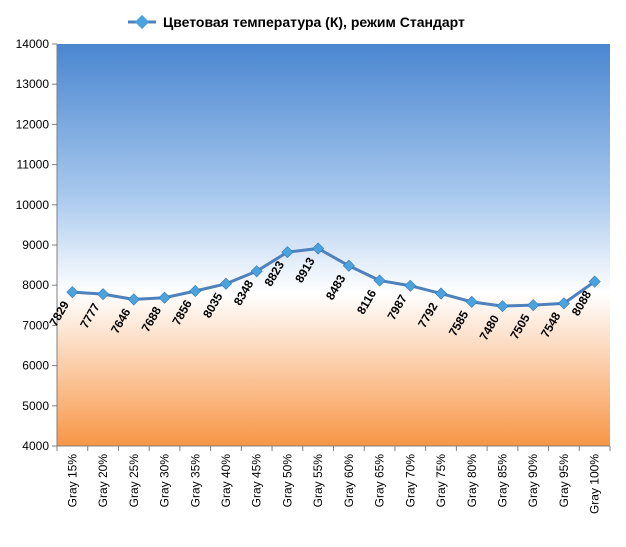 This screenshot has width=626, height=547. What do you see at coordinates (33, 205) in the screenshot?
I see `y-tick-label: 10000` at bounding box center [33, 205].